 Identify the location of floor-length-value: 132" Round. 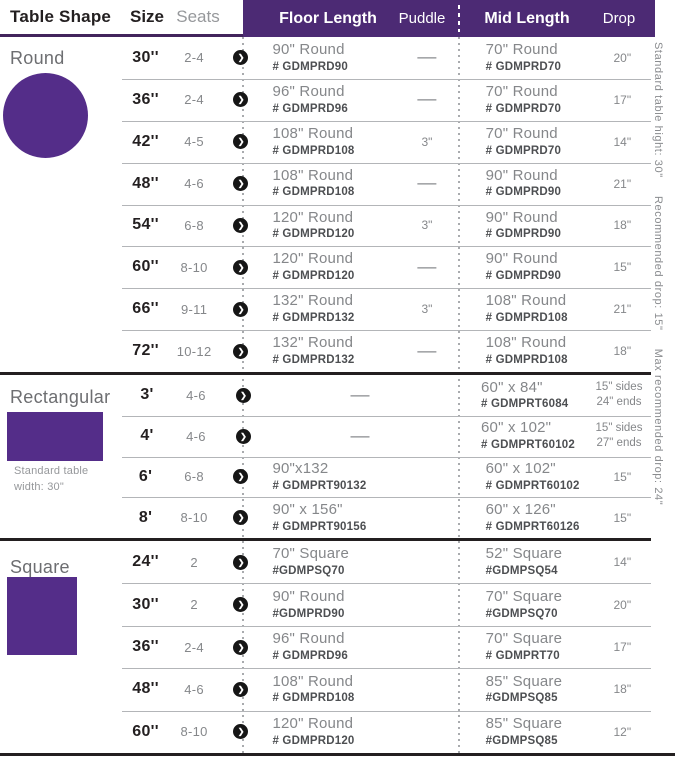
(313, 343).